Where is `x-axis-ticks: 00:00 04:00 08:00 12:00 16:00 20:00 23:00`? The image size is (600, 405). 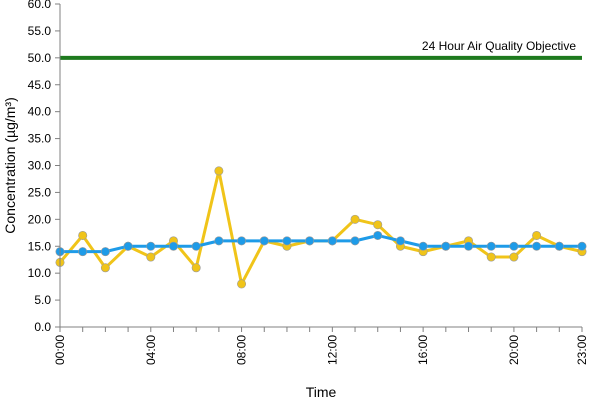 x-axis-ticks: 00:00 04:00 08:00 12:00 16:00 20:00 23:00 is located at coordinates (321, 346).